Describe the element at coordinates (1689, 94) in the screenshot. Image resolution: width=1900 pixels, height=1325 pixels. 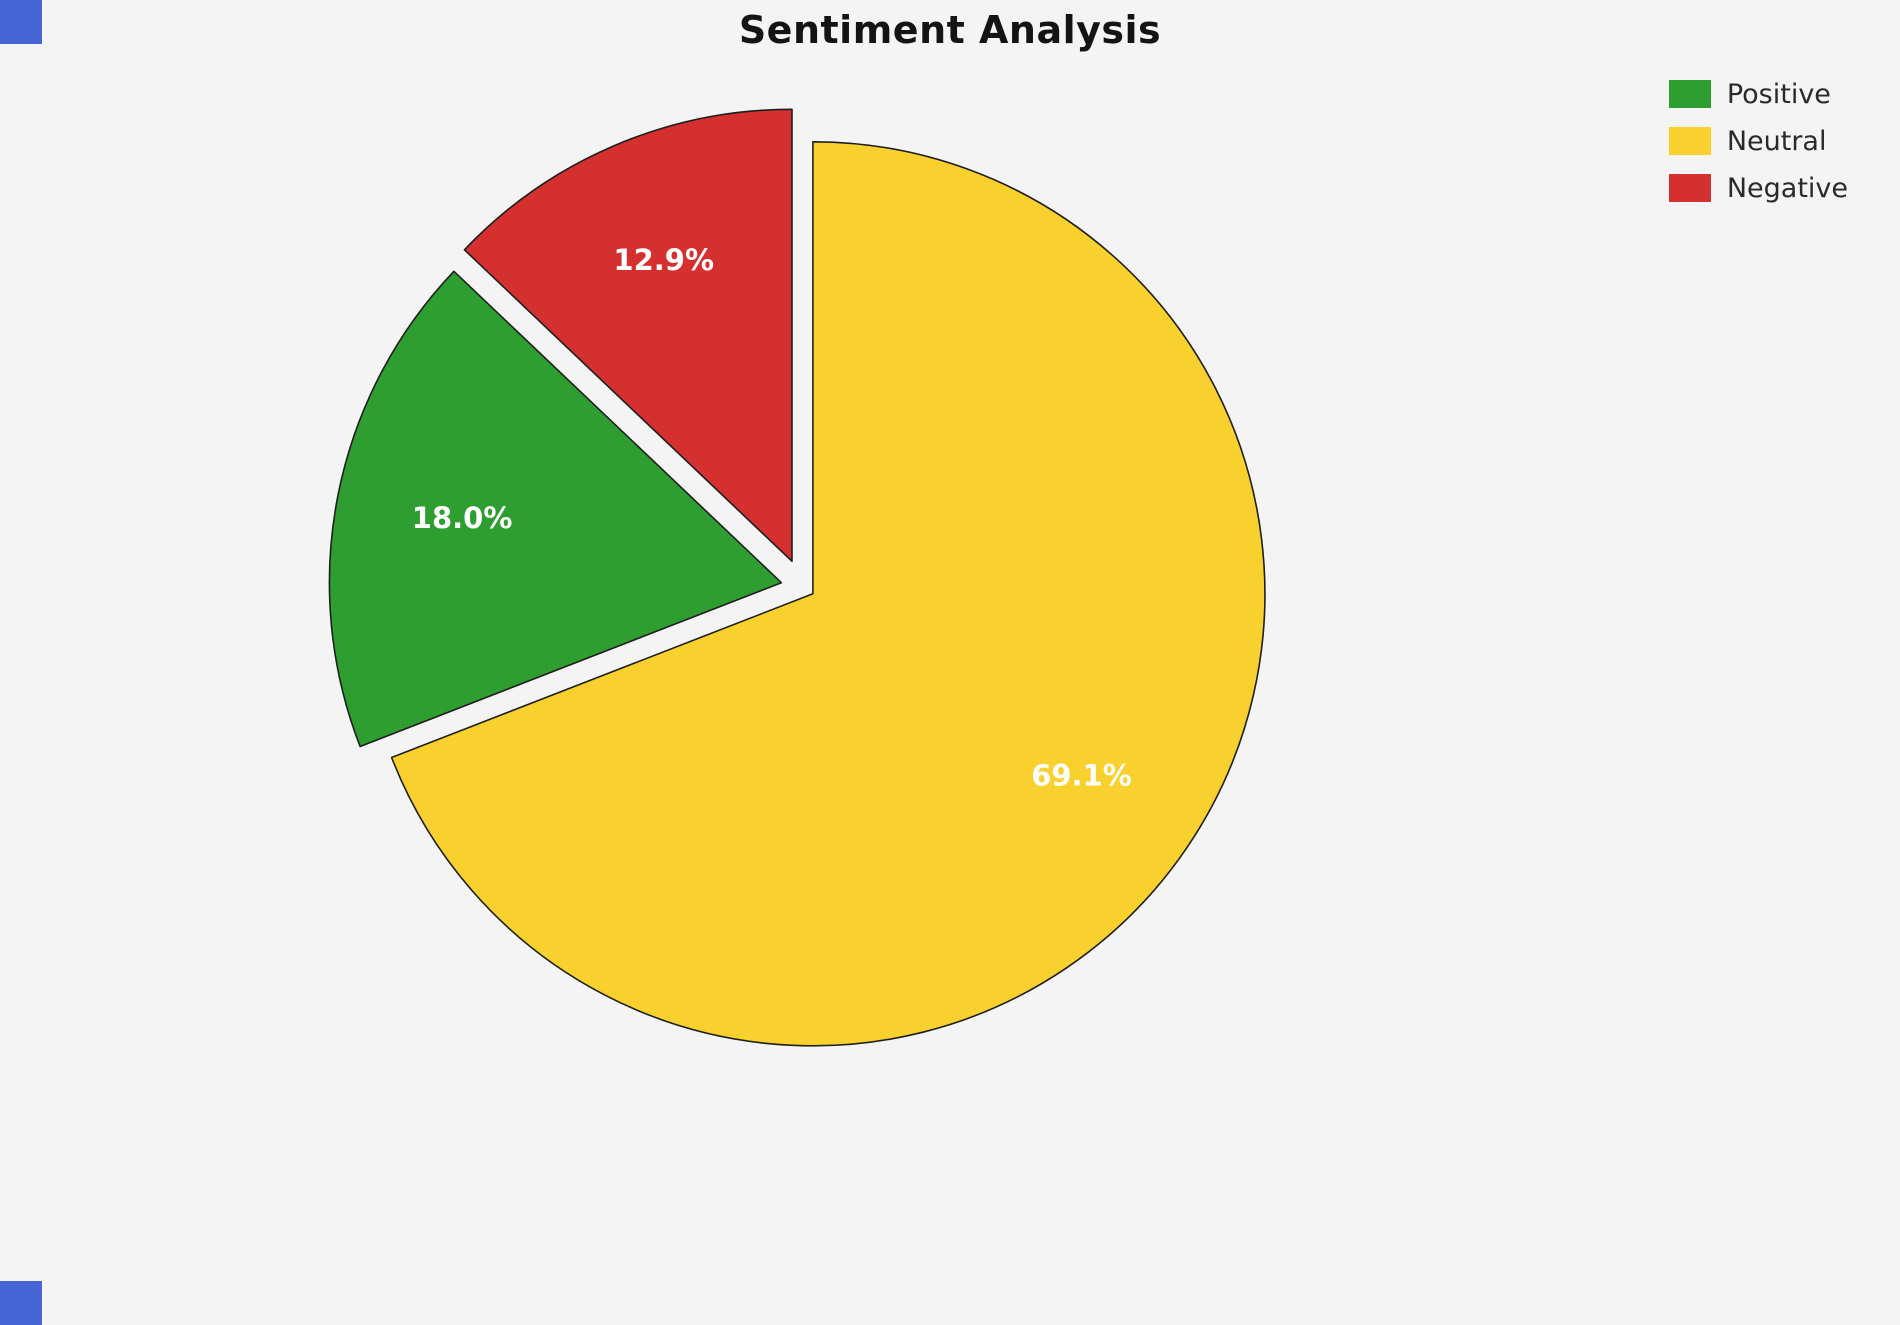
I see `legend-swatch-positive` at that location.